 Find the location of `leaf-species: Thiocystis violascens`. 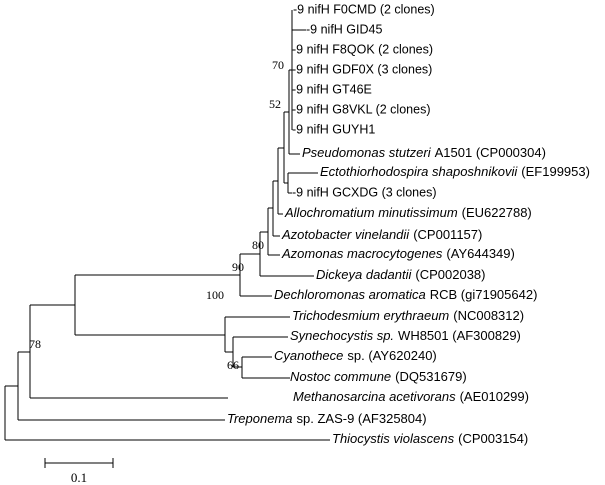

leaf-species: Thiocystis violascens is located at coordinates (393, 438).